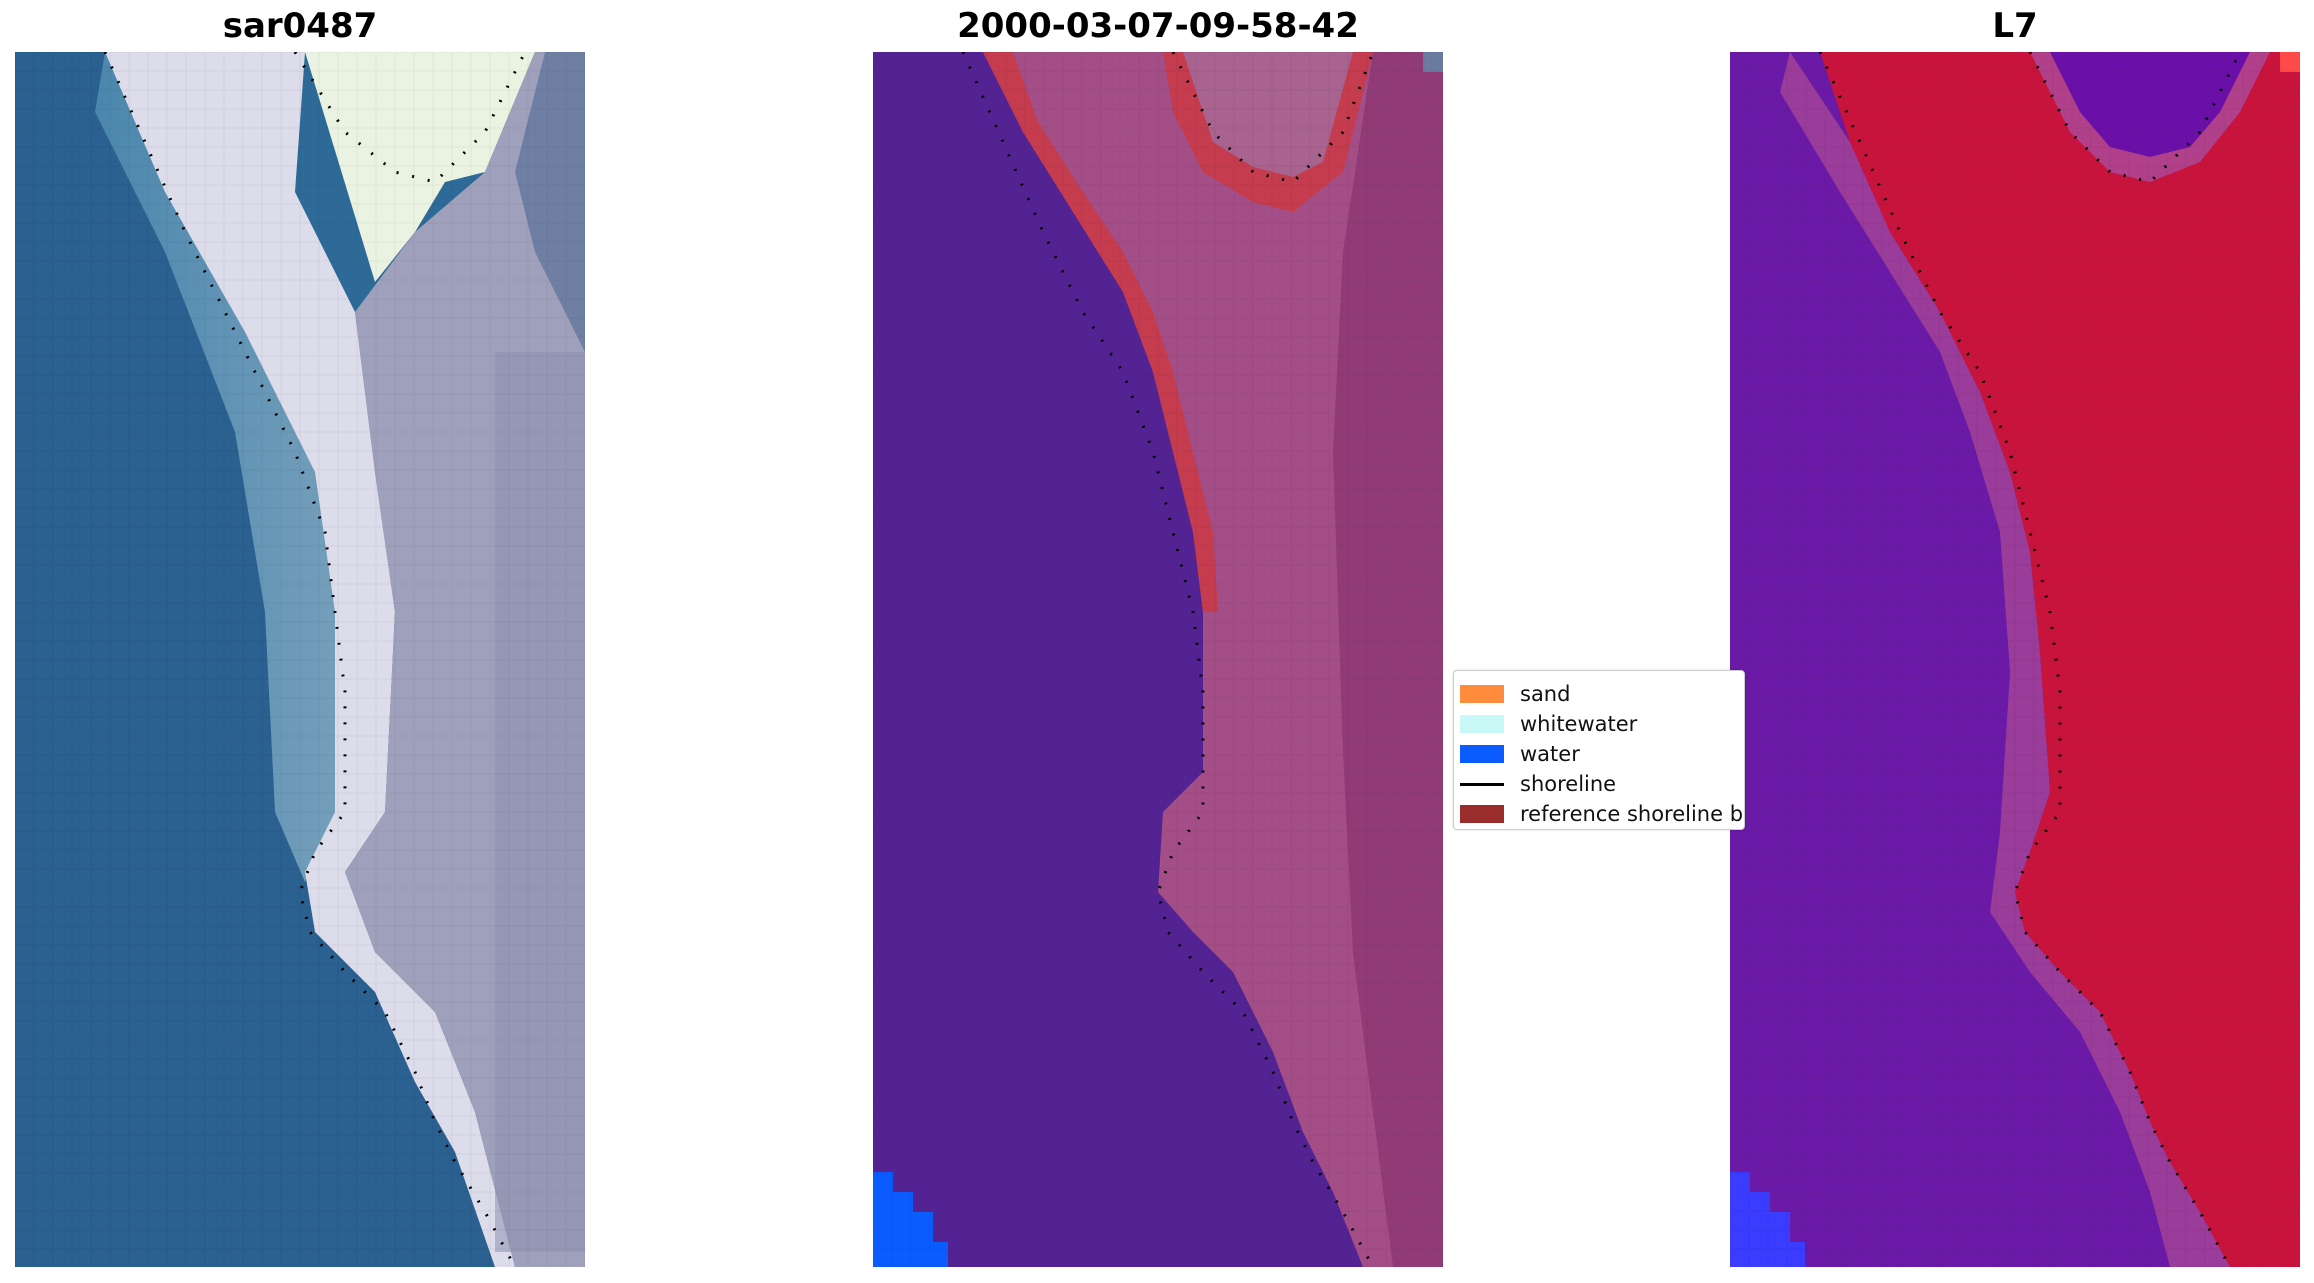 This screenshot has width=2314, height=1283. Describe the element at coordinates (1158, 26) in the screenshot. I see `panel-title-classified: 2000-03-07-09-58-42` at that location.